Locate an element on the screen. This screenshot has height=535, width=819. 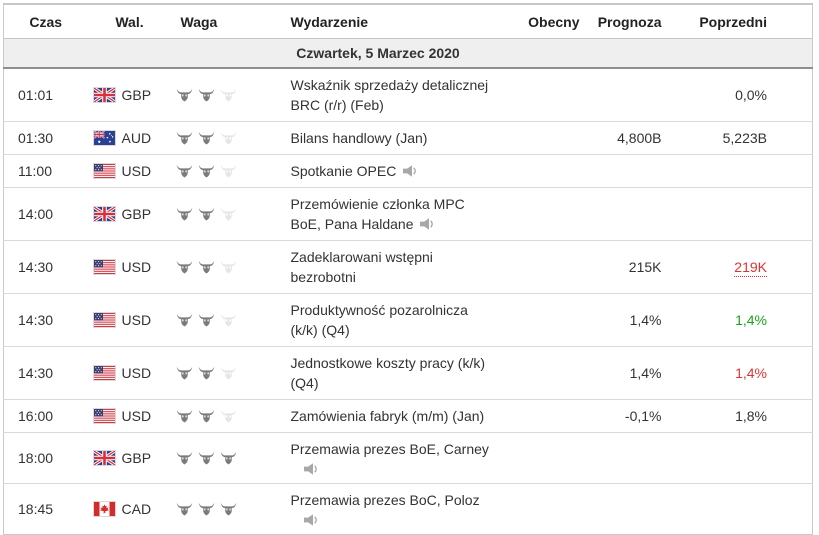
event-row: 18:00 GBP Przemawia prezes BoE, Carney is located at coordinates (408, 458).